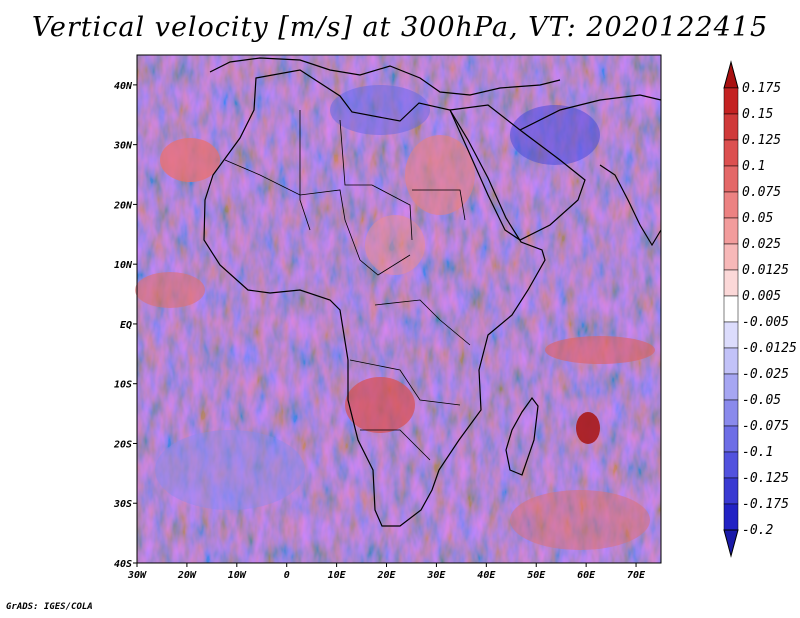 The height and width of the screenshot is (618, 800). What do you see at coordinates (122, 444) in the screenshot?
I see `y-tick-label: 20S` at bounding box center [122, 444].